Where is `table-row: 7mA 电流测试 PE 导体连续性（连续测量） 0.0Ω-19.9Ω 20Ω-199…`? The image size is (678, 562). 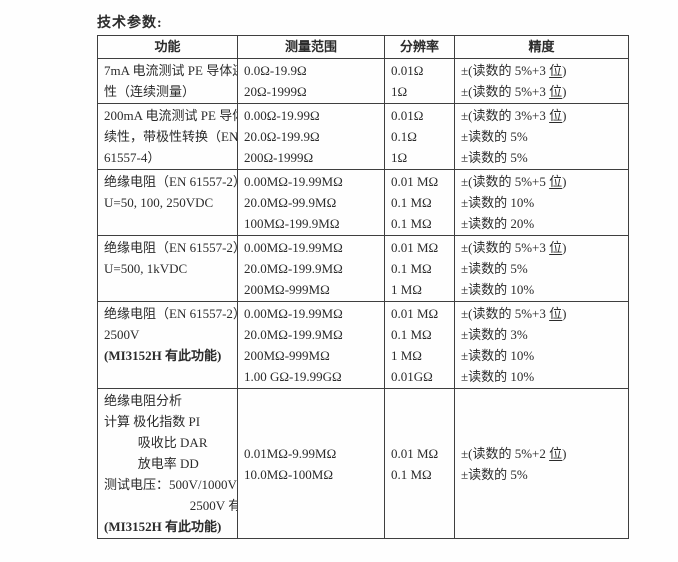 table-row: 7mA 电流测试 PE 导体连续性（连续测量） 0.0Ω-19.9Ω 20Ω-199… is located at coordinates (363, 81).